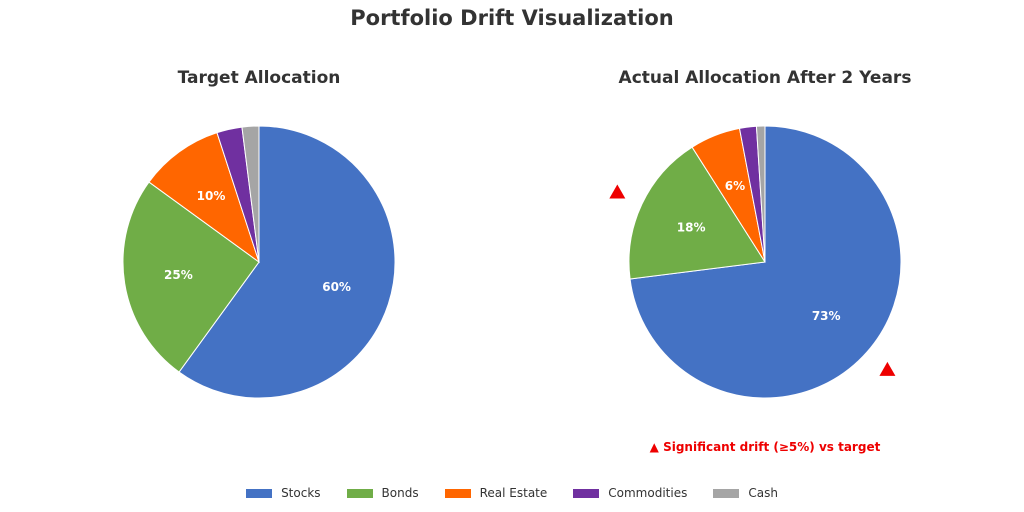 This screenshot has height=512, width=1024. I want to click on legend-swatch-commodities, so click(586, 493).